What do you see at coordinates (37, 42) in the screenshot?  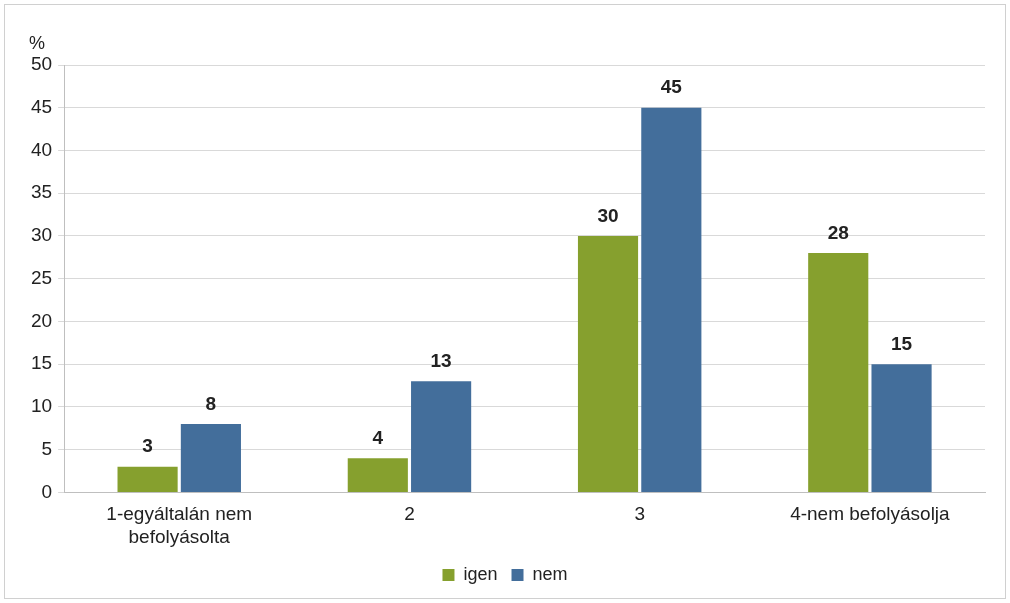 I see `y-axis-title: %` at bounding box center [37, 42].